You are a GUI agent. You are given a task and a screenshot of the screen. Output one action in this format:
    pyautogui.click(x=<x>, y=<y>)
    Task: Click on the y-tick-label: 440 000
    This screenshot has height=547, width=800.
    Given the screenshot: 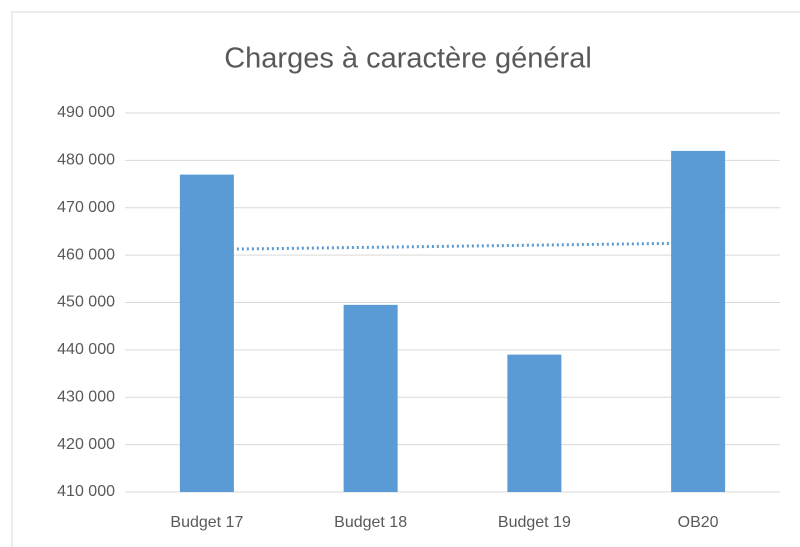 What is the action you would take?
    pyautogui.click(x=86, y=349)
    